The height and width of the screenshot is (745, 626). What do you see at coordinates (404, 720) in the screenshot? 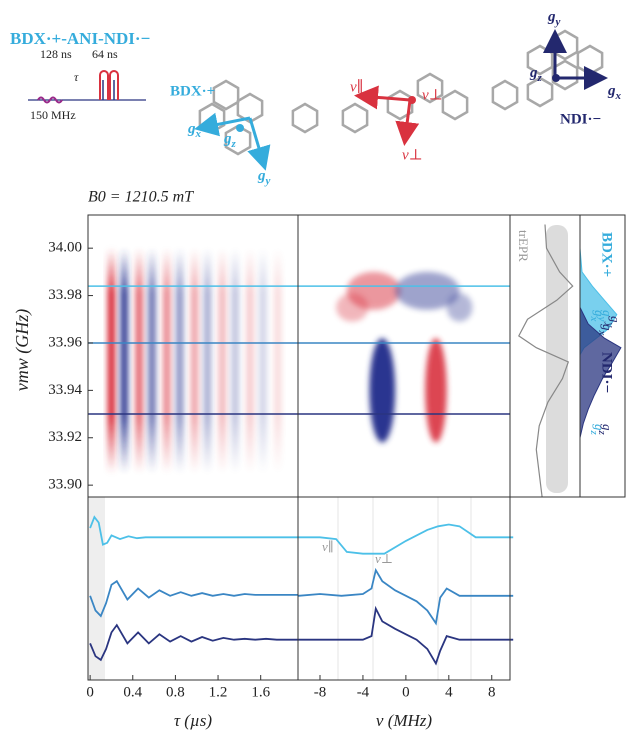
I see `x-axis-label: ν (MHz)` at bounding box center [404, 720].